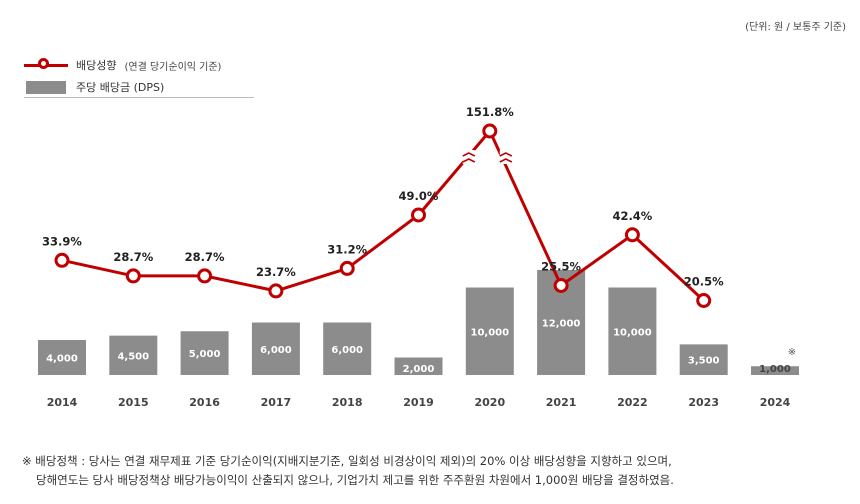  Describe the element at coordinates (561, 402) in the screenshot. I see `x-tick-label-2021: 2021` at that location.